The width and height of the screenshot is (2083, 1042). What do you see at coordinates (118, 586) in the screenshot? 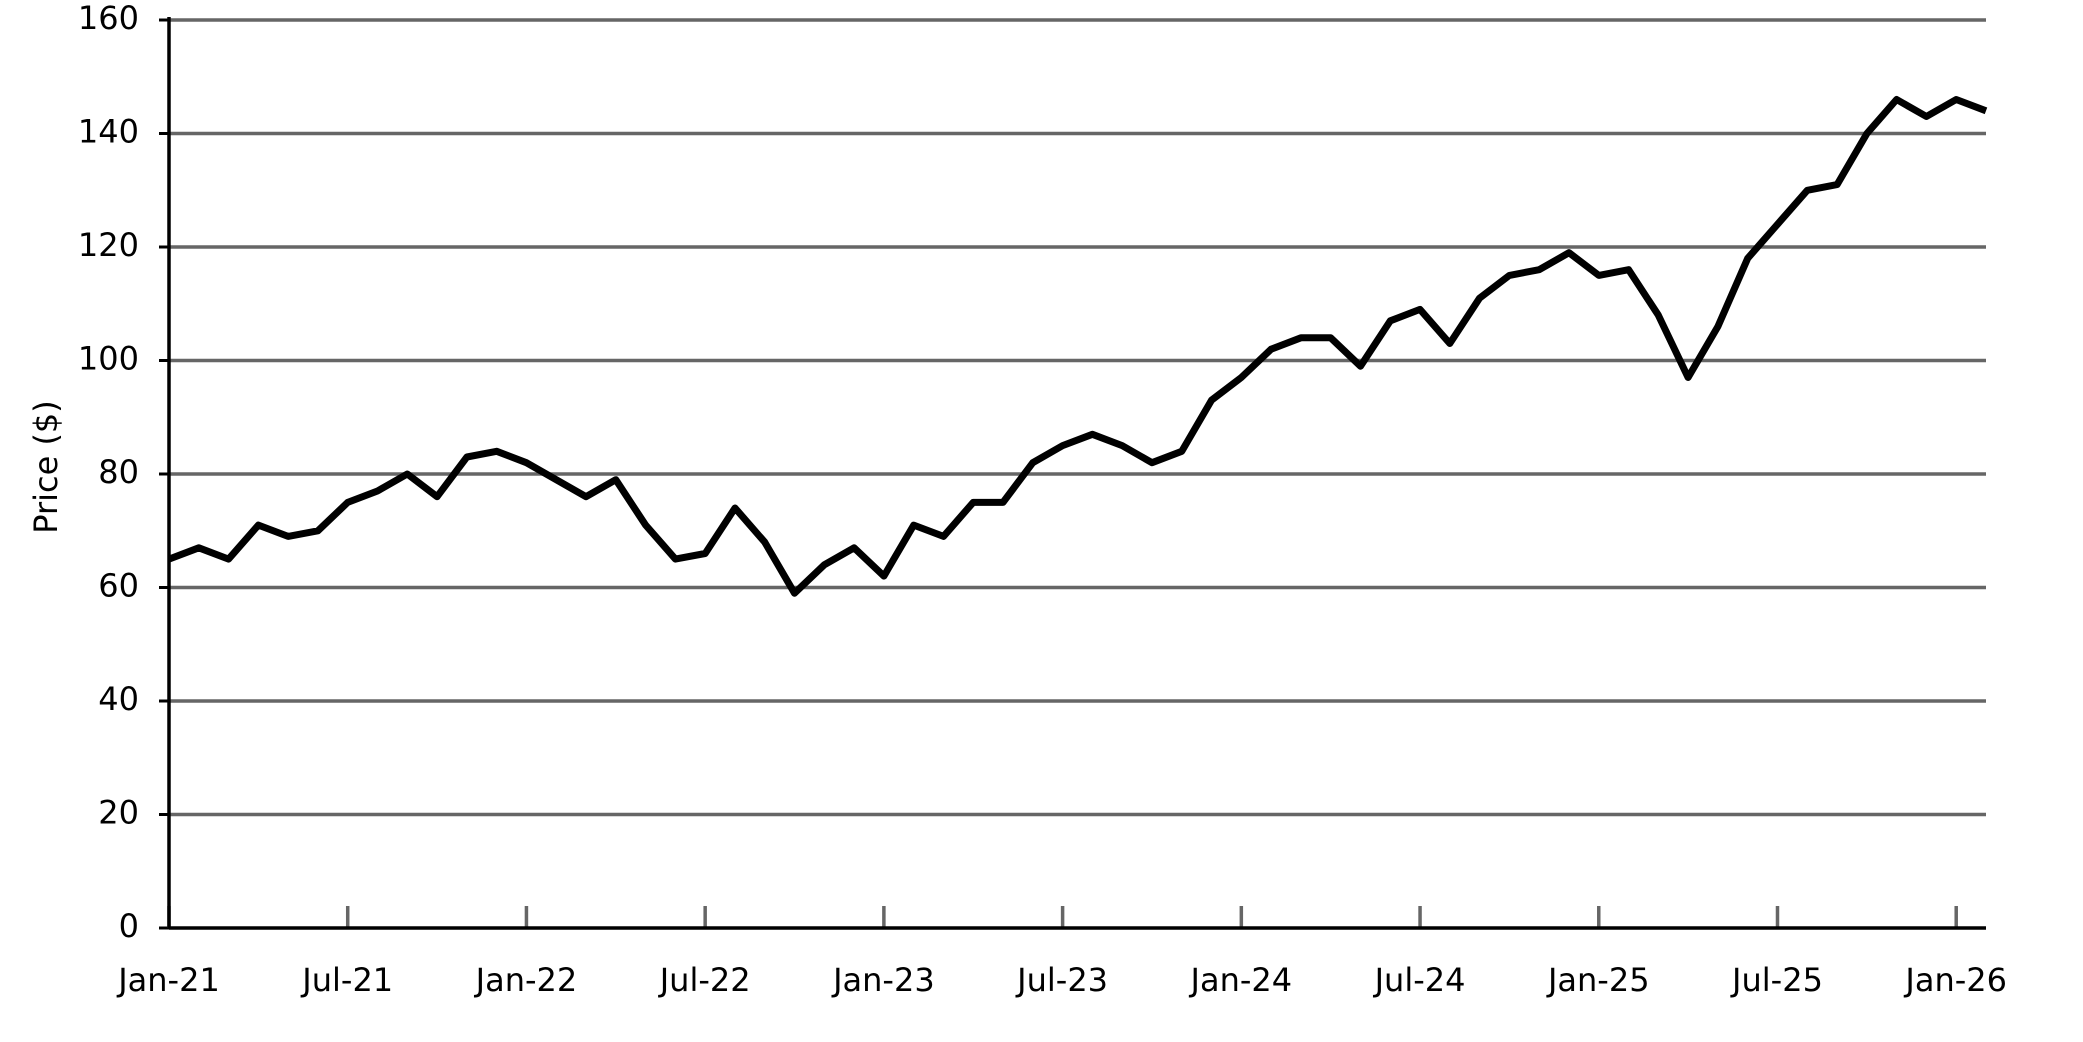
I see `y-tick-label: 60` at bounding box center [118, 586].